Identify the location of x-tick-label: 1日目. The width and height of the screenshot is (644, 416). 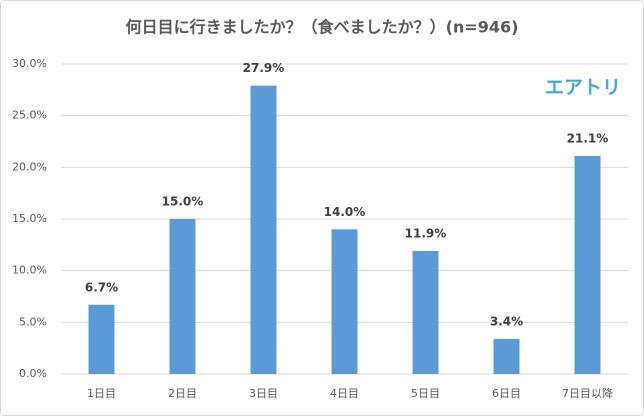
(101, 393).